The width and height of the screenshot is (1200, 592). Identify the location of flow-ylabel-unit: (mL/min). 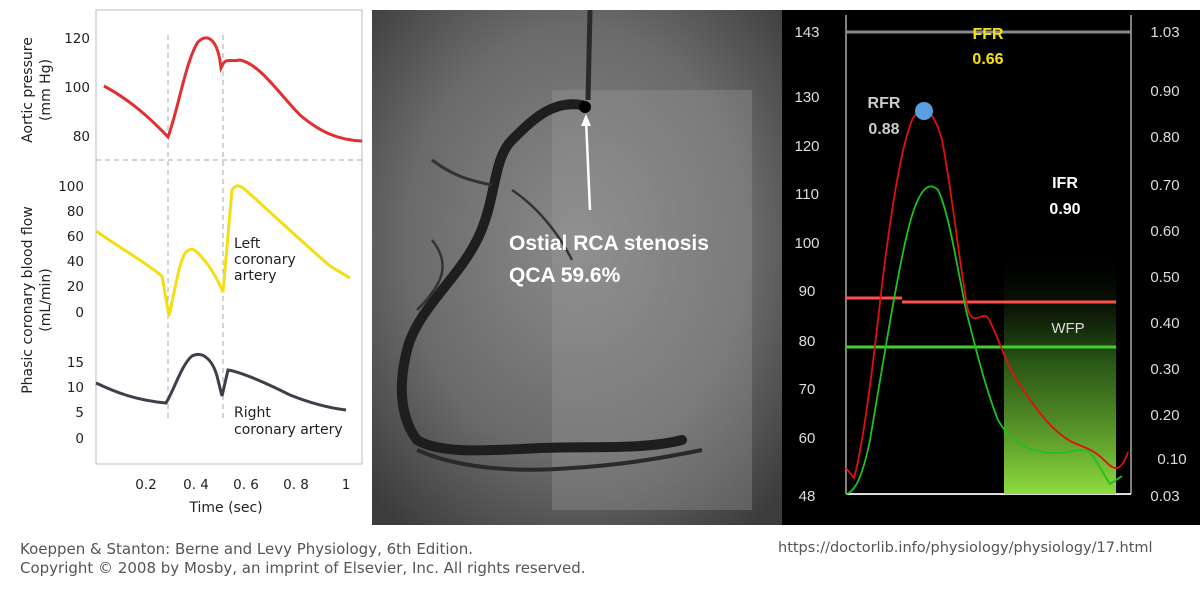
(46, 299).